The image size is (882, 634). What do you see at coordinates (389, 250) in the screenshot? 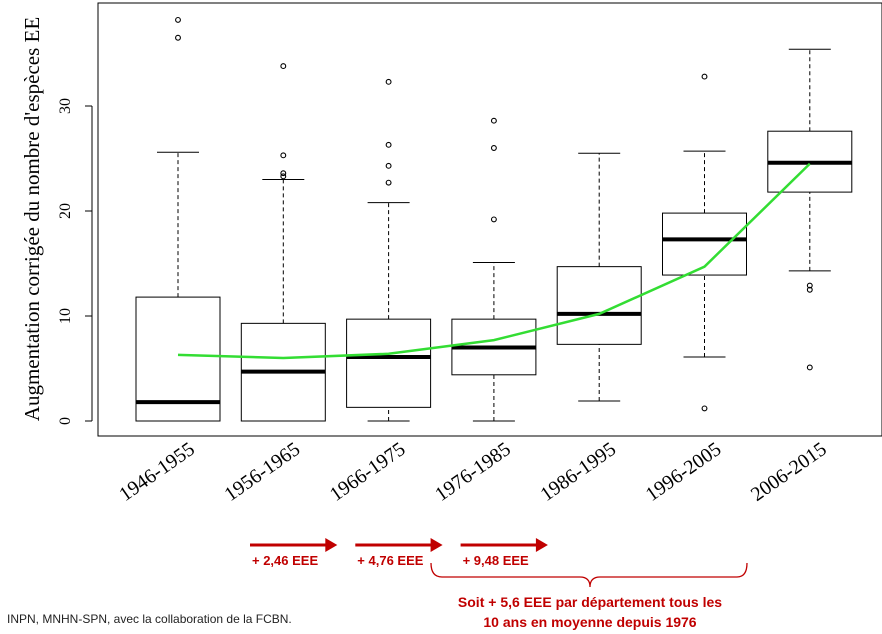
I see `box-1966-1975` at bounding box center [389, 250].